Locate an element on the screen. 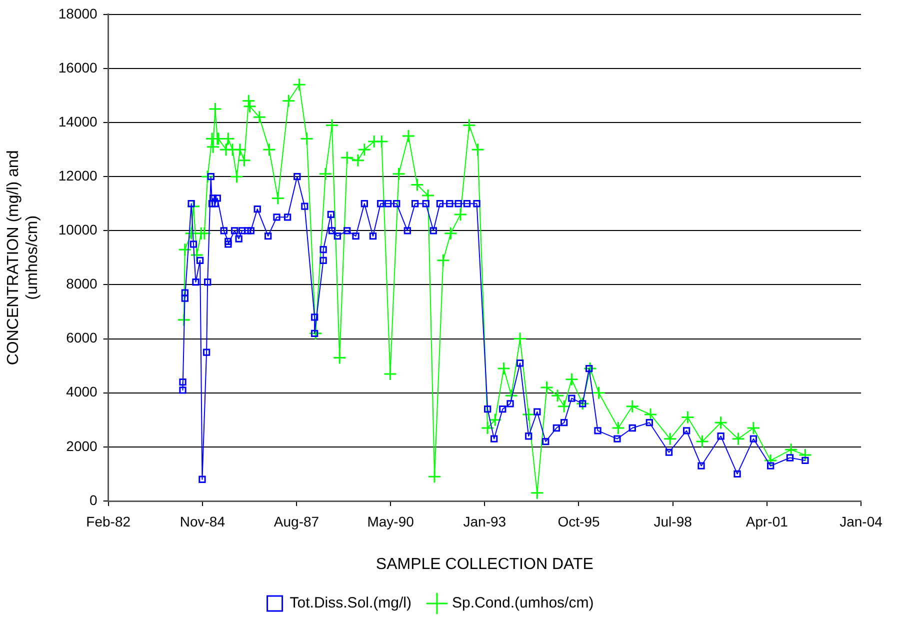  x-tick-label: Feb-82 is located at coordinates (108, 521).